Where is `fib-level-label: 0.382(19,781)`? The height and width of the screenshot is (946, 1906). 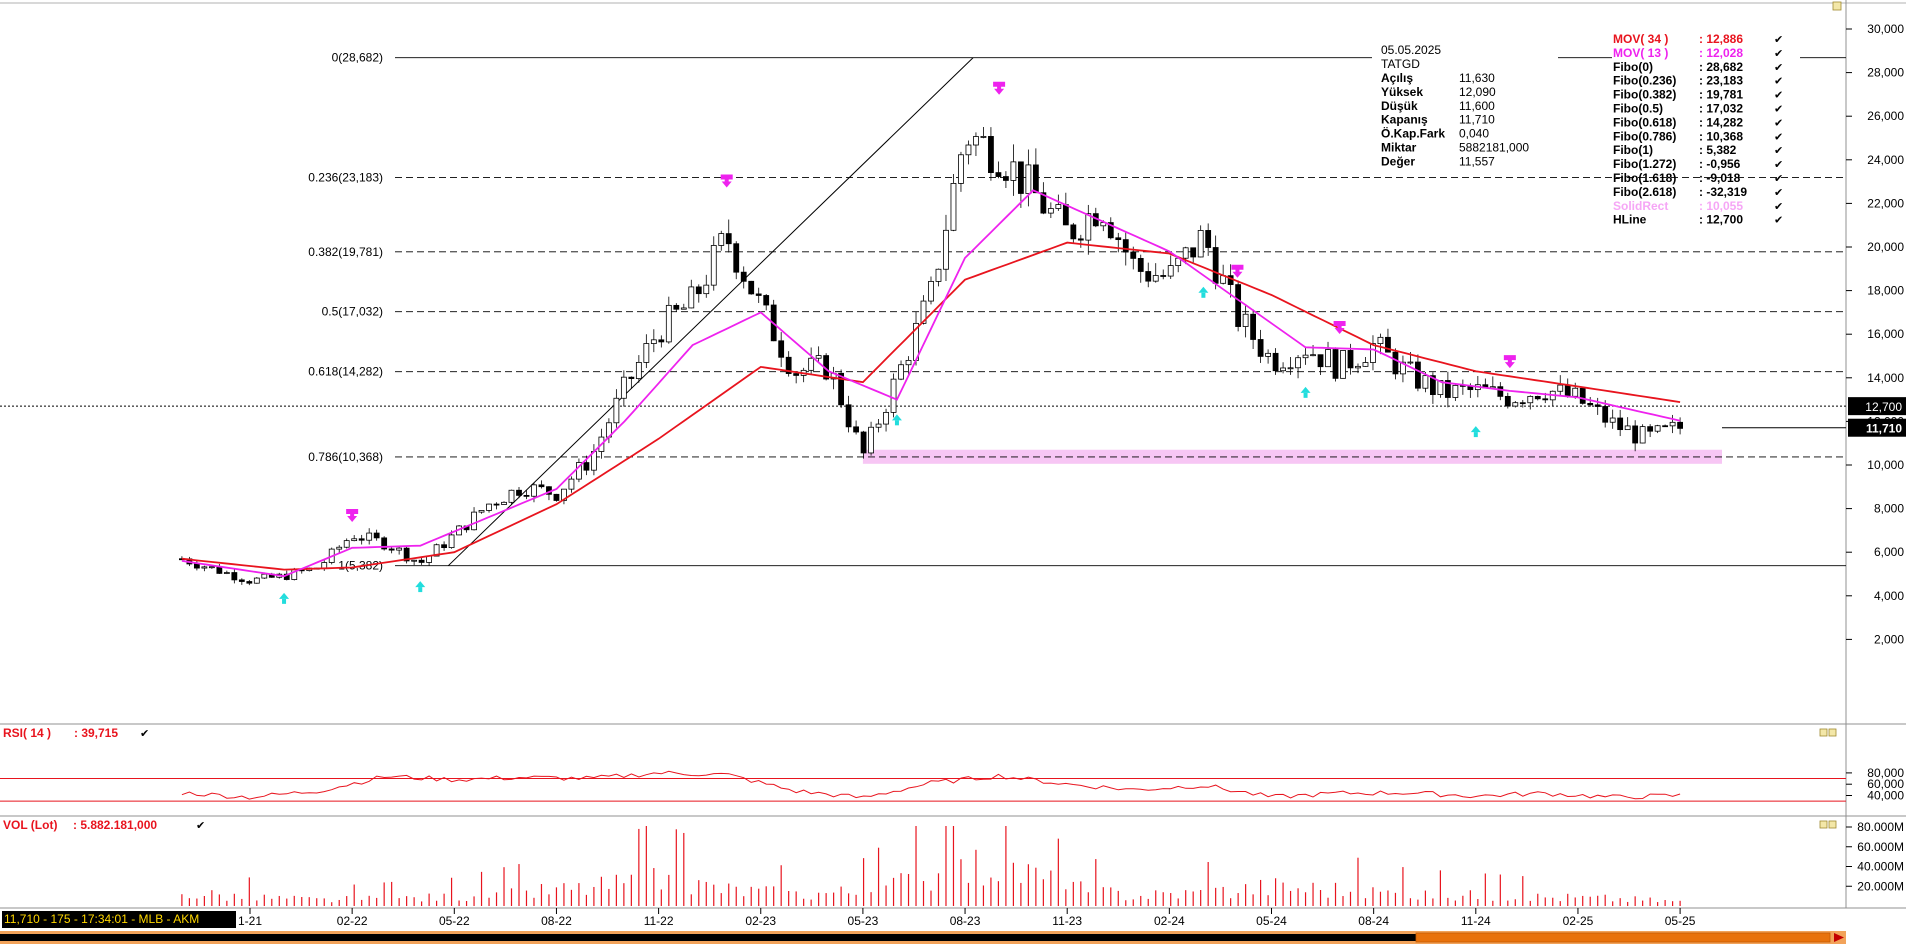
fib-level-label: 0.382(19,781) is located at coordinates (345, 252).